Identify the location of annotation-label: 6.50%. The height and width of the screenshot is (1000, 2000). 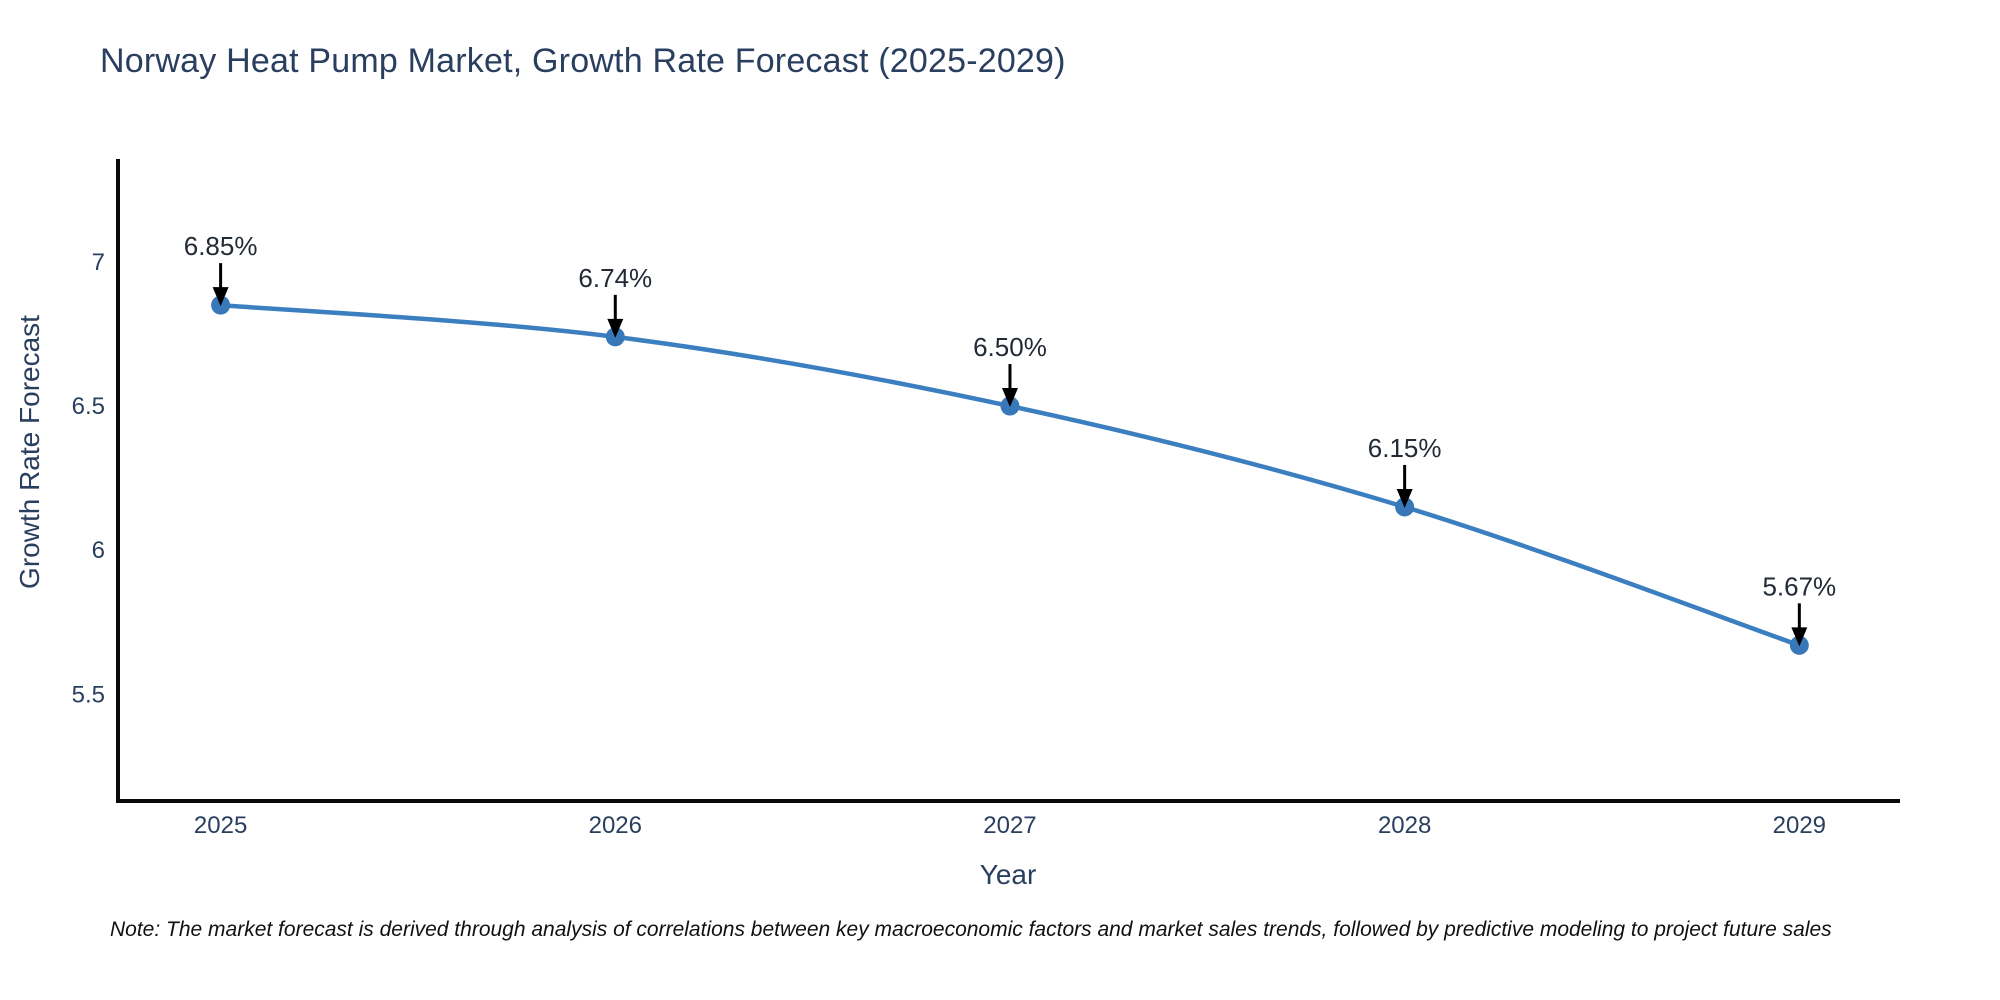
(1010, 347).